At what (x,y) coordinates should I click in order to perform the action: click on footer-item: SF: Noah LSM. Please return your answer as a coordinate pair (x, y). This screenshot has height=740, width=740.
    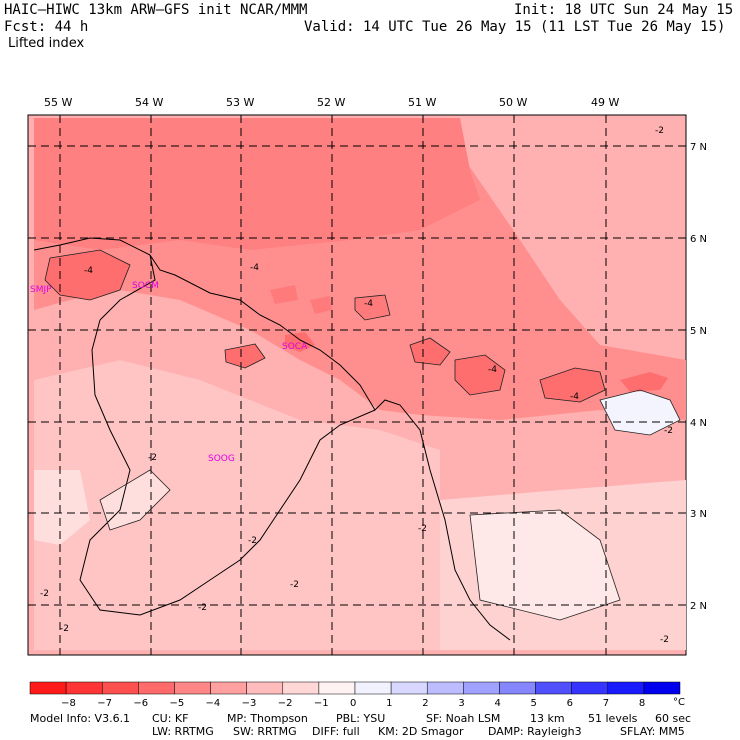
    Looking at the image, I should click on (463, 718).